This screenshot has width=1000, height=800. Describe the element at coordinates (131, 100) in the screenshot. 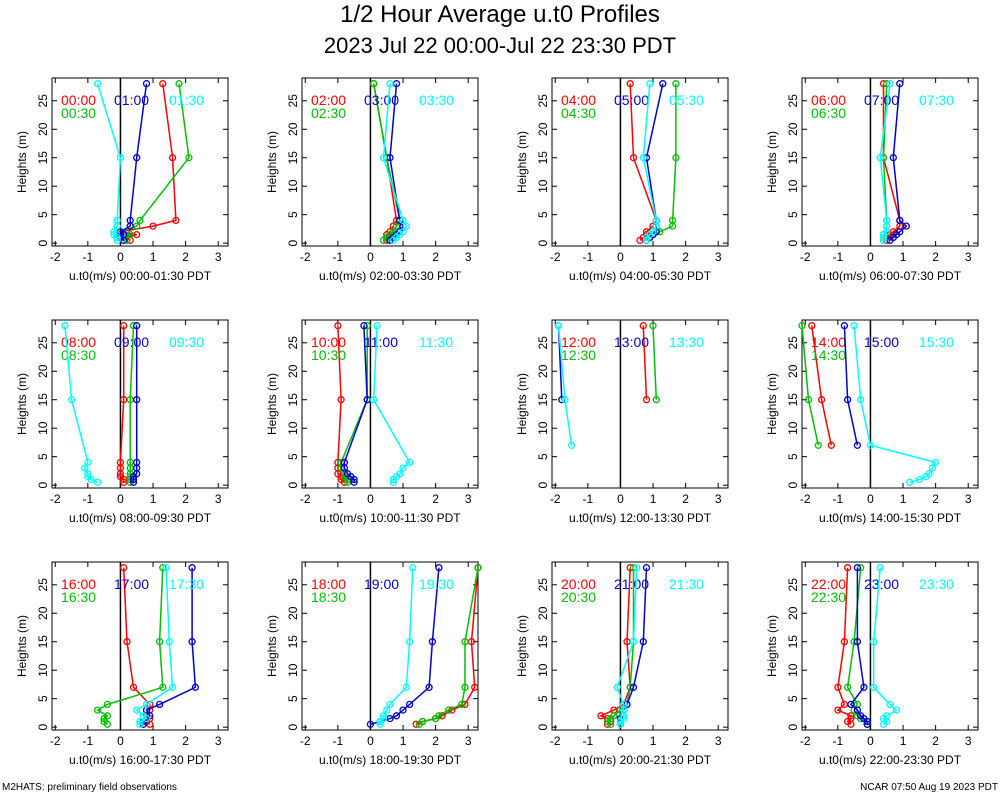

I see `legend-entry: 01:00` at that location.